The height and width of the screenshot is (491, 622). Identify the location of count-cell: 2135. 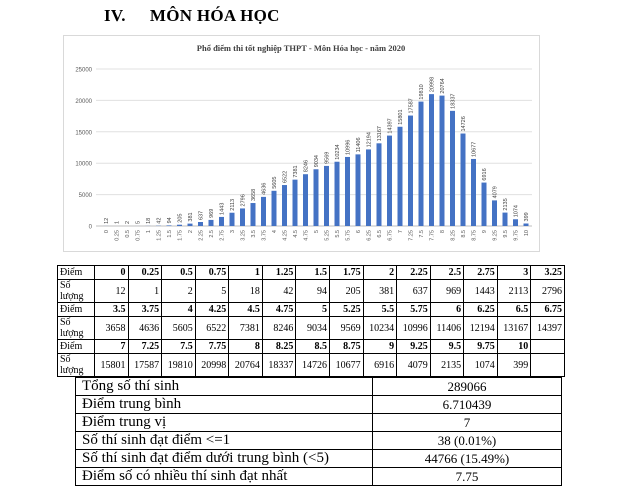
(447, 365).